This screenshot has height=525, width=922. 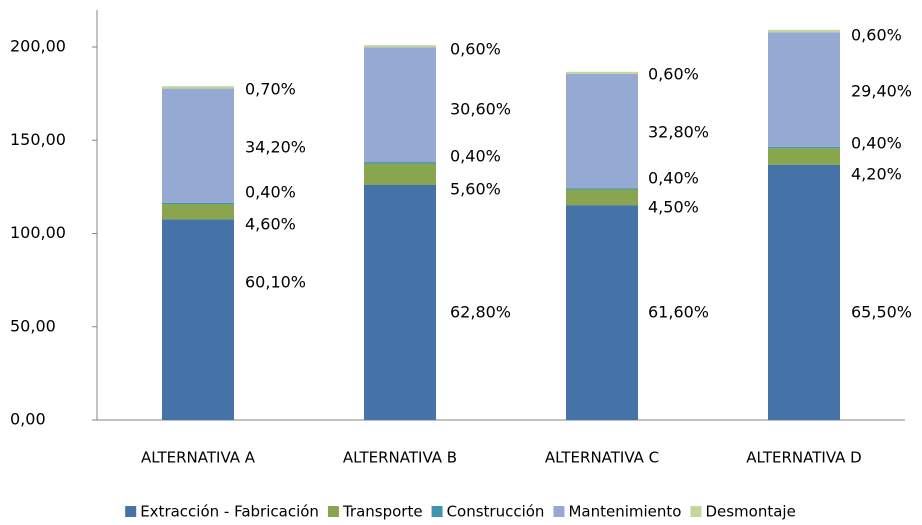 I want to click on legend-label: Transporte, so click(x=382, y=512).